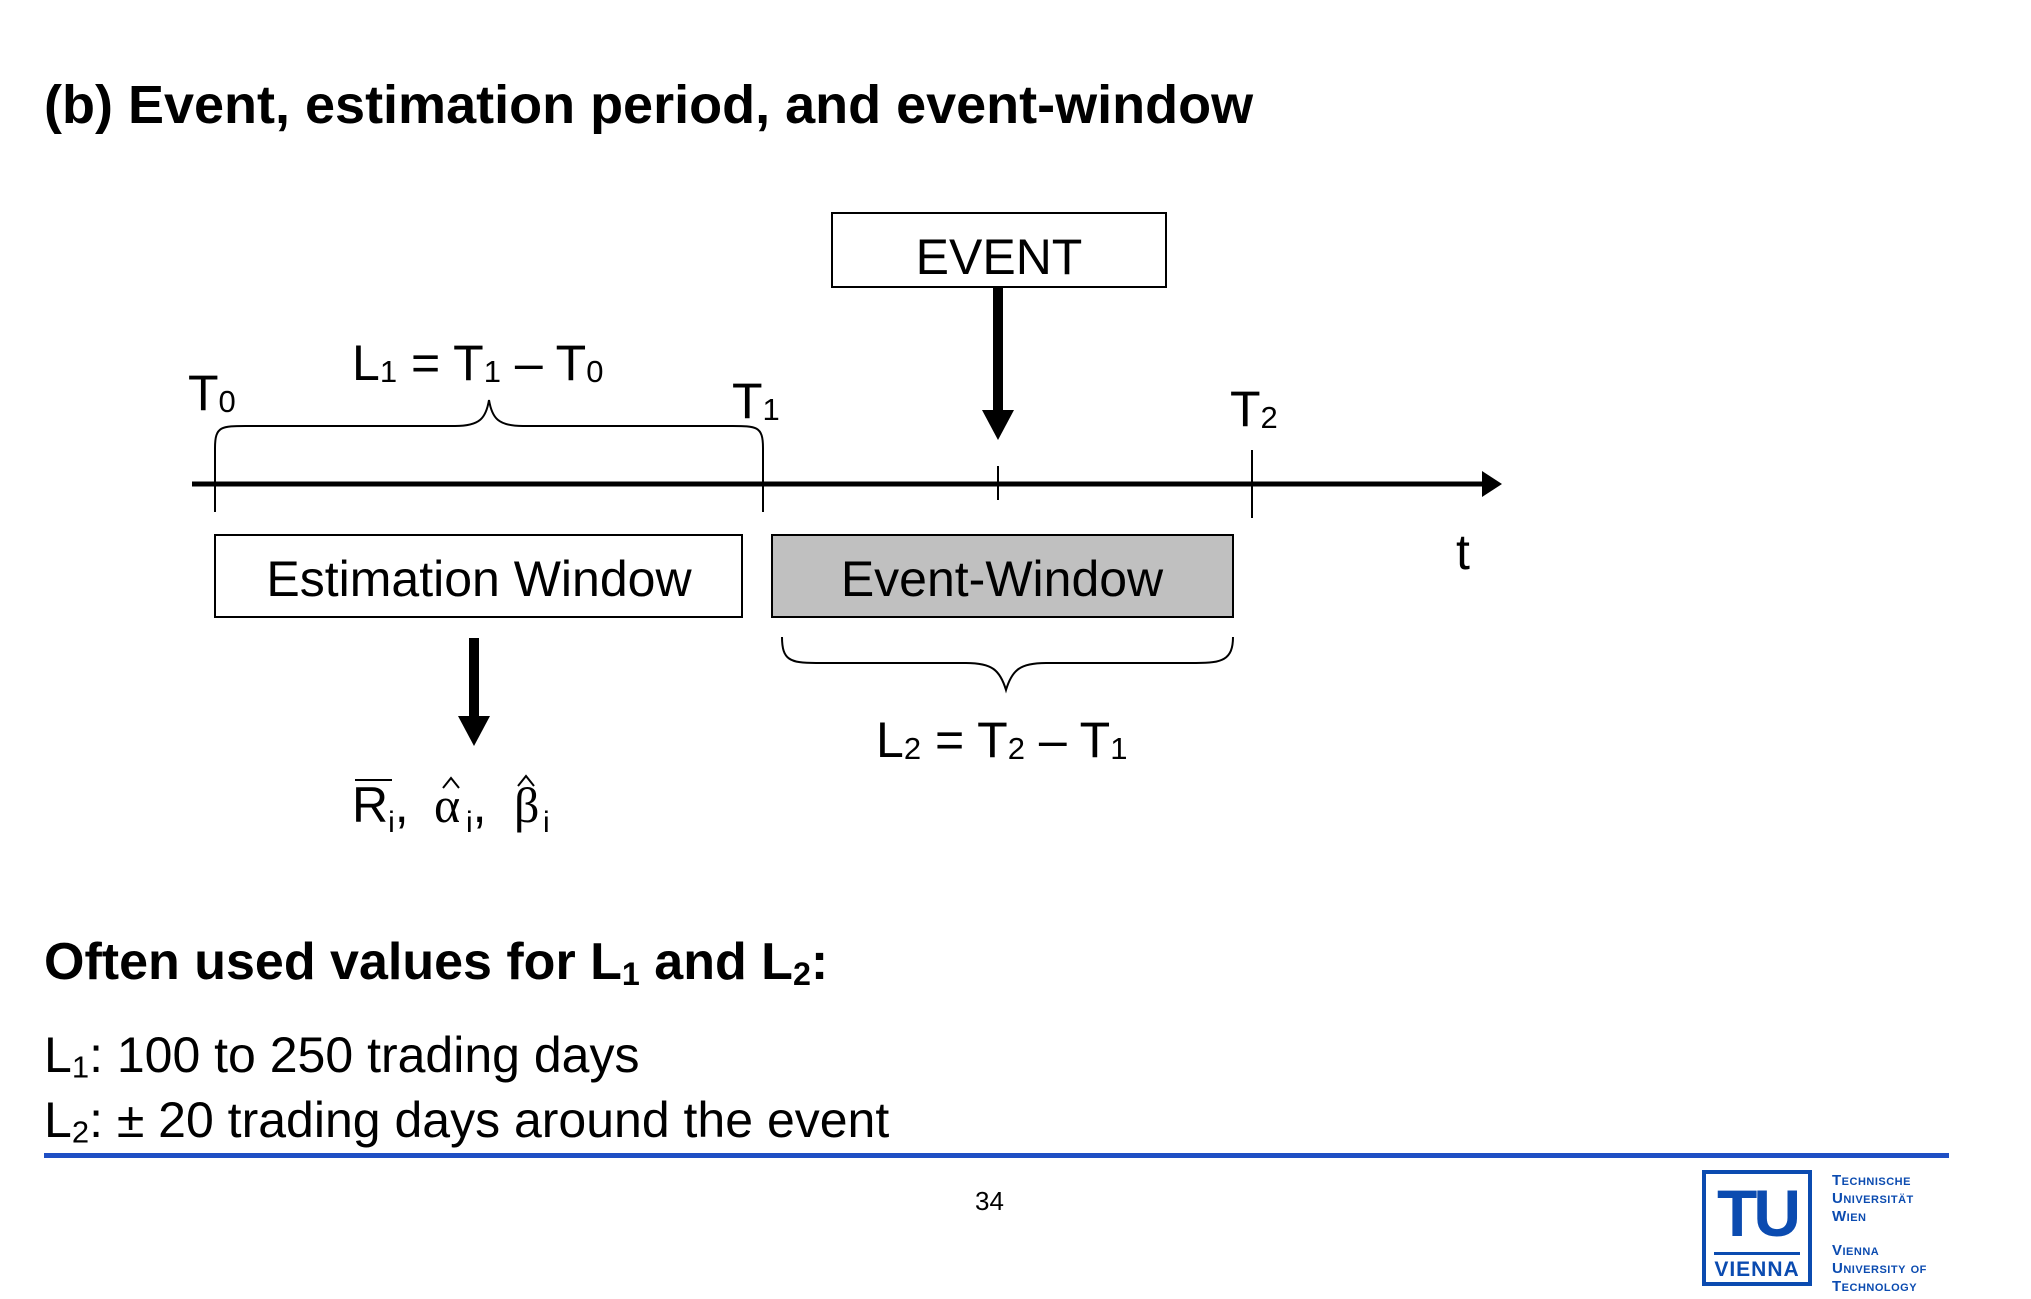  What do you see at coordinates (1254, 409) in the screenshot?
I see `t2-label: T2` at bounding box center [1254, 409].